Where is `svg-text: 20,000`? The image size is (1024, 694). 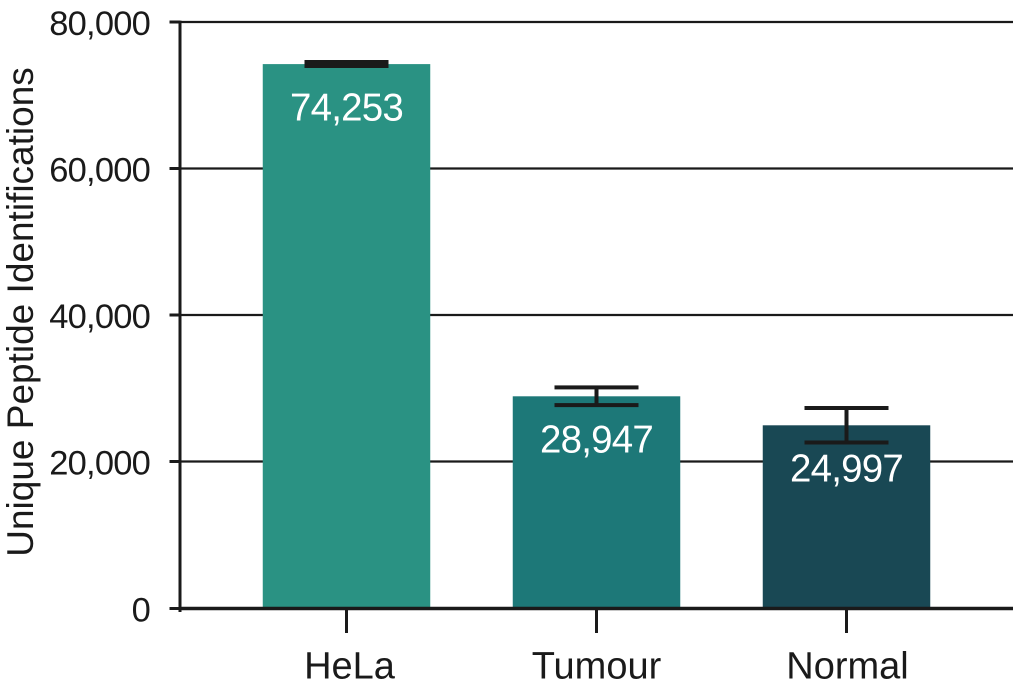 svg-text: 20,000 is located at coordinates (99, 464).